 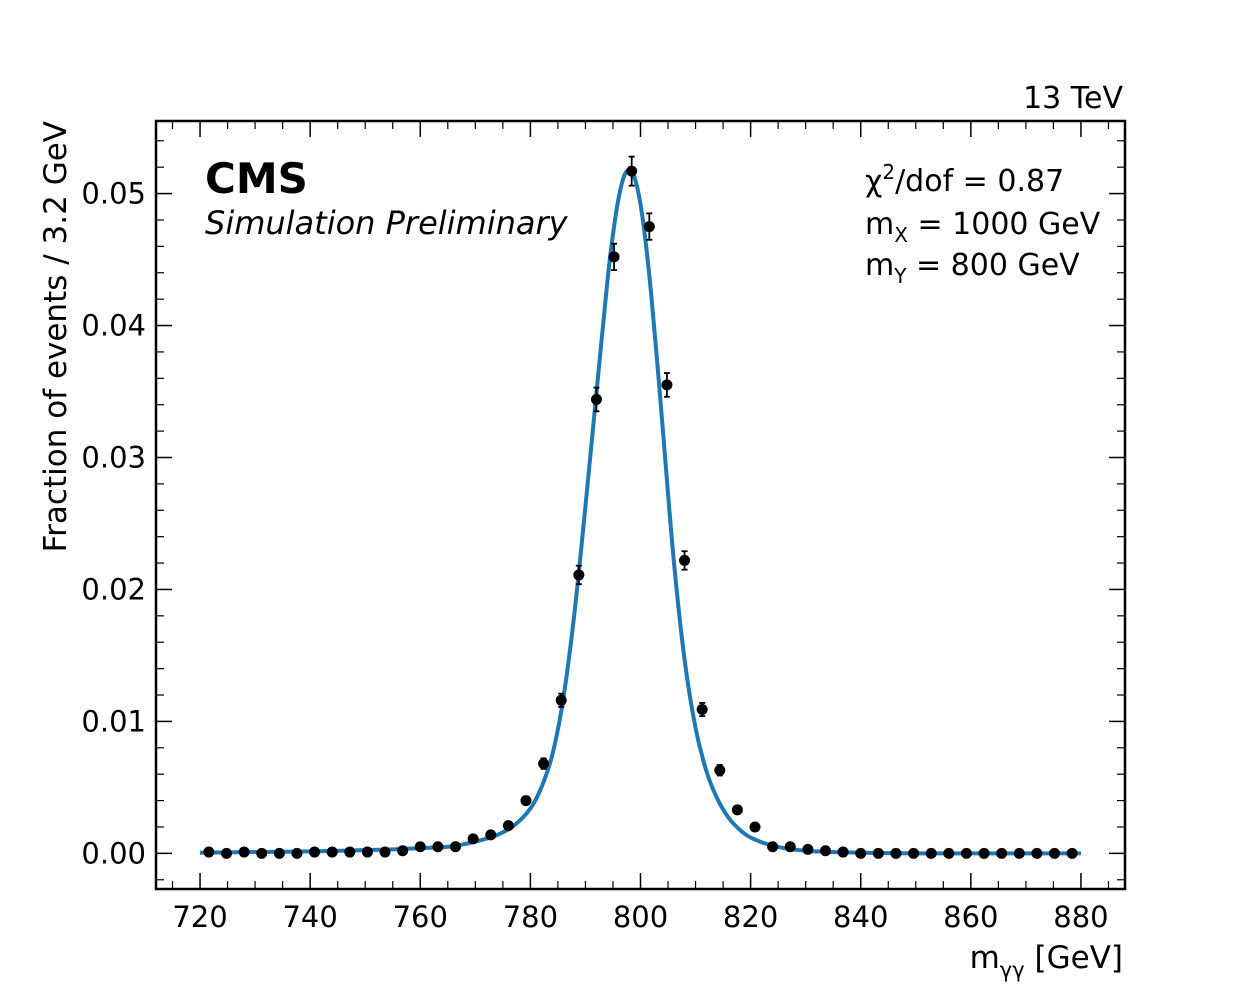 I want to click on energy-label: 13 TeV, so click(x=1073, y=98).